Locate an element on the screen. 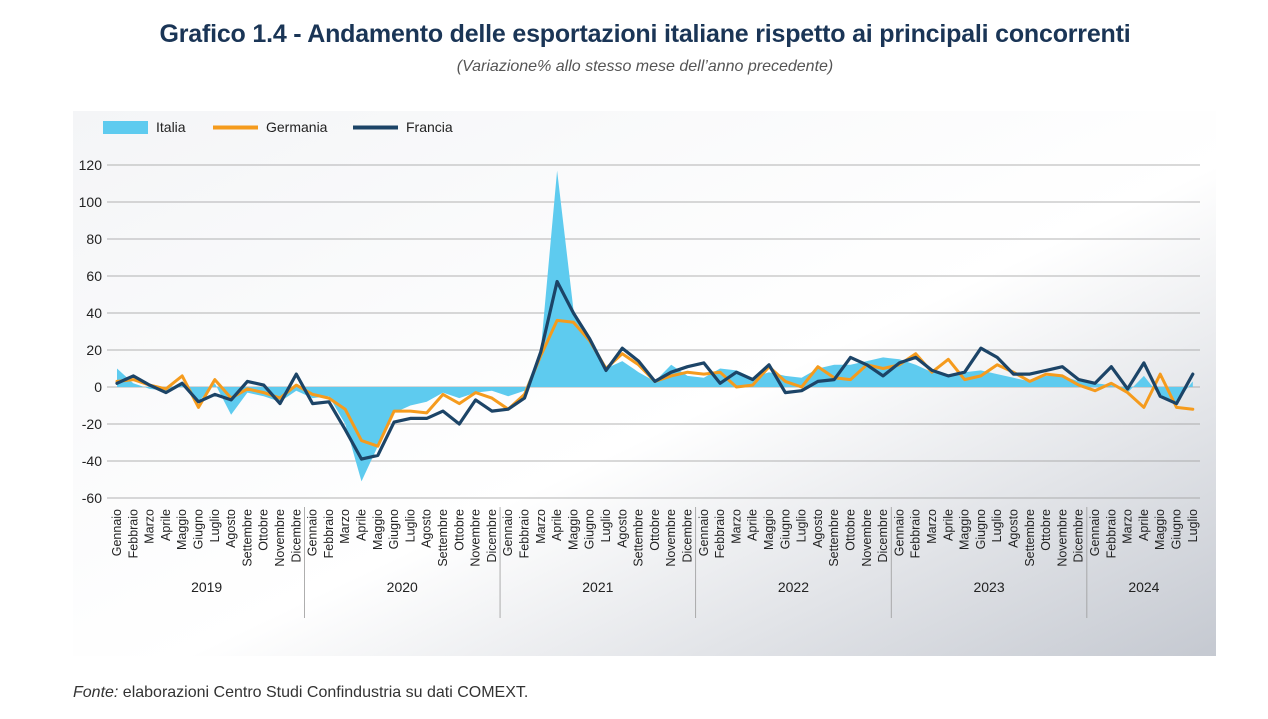  source-label: Fonte: is located at coordinates (96, 692).